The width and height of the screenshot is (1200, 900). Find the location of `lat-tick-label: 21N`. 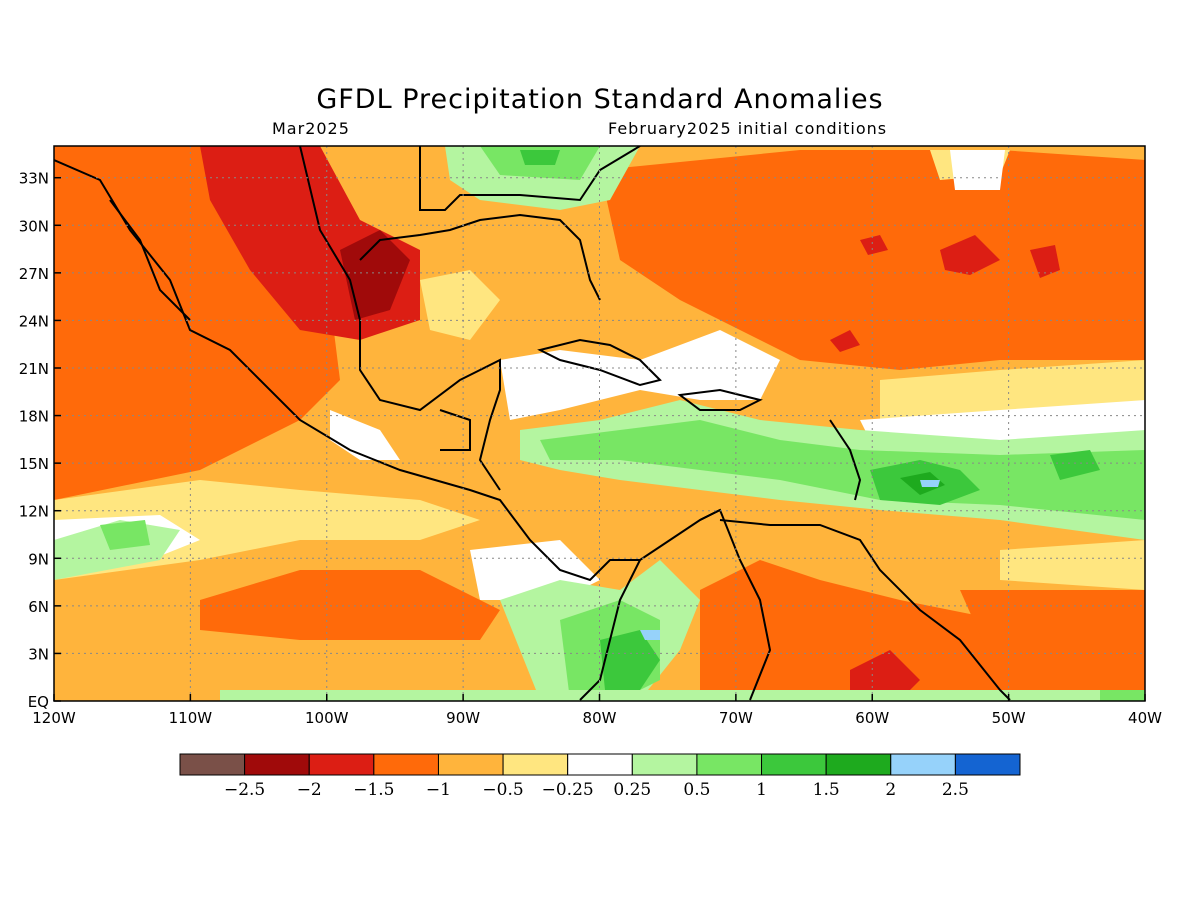

lat-tick-label: 21N is located at coordinates (34, 369).